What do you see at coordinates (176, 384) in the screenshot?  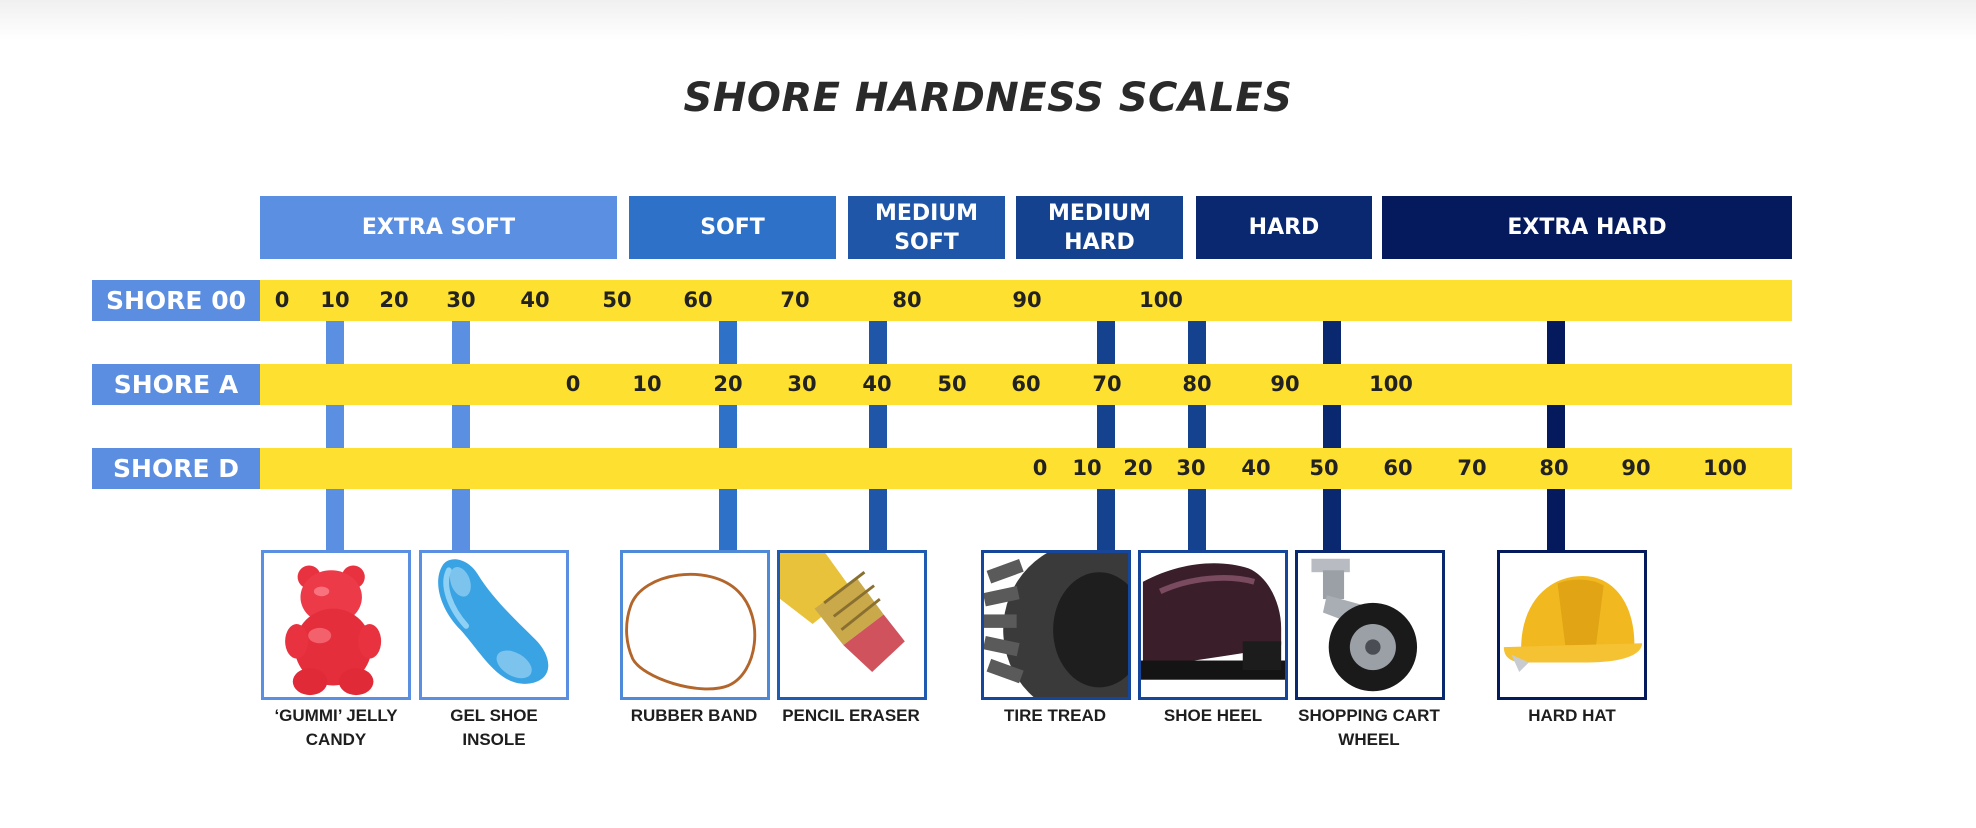 I see `scale-label-shore-a: SHORE A` at bounding box center [176, 384].